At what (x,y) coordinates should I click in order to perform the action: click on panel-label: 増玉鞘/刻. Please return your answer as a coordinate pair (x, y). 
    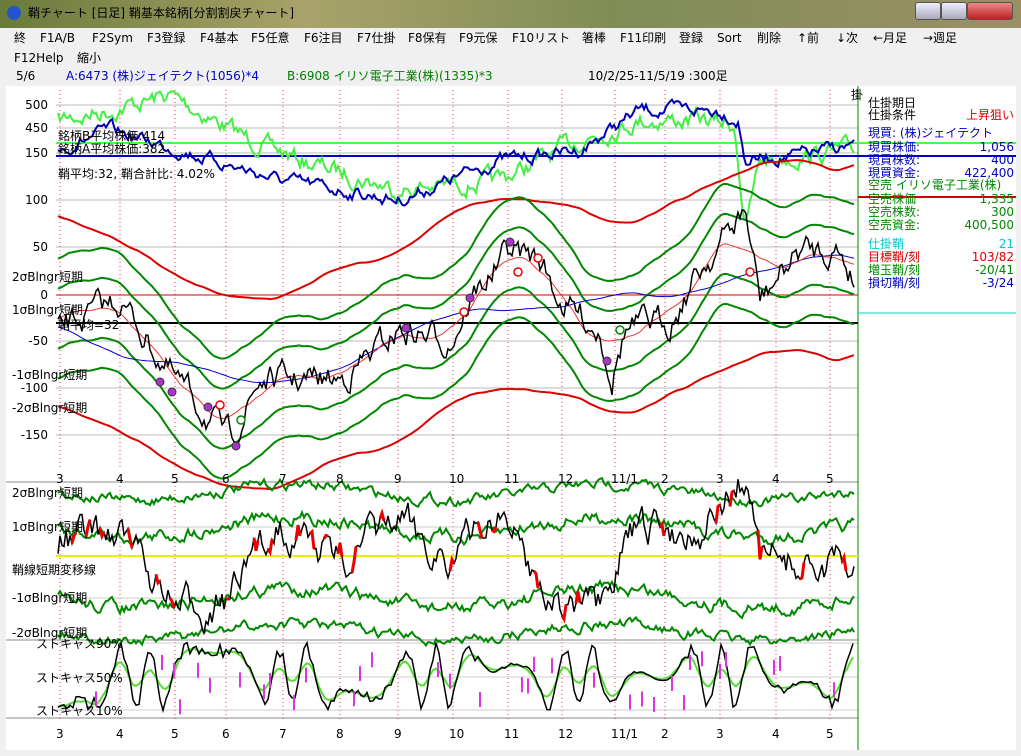
    Looking at the image, I should click on (894, 270).